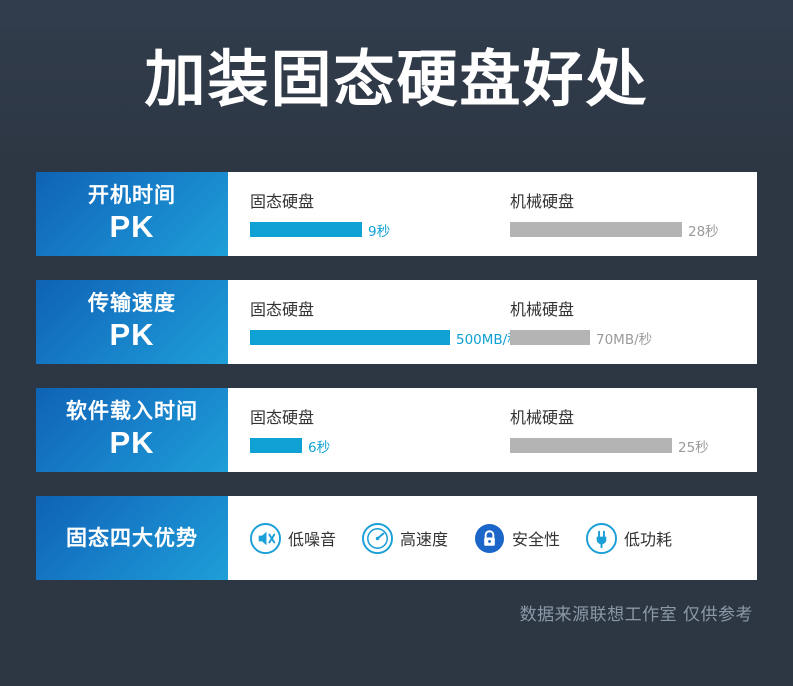 The image size is (793, 686). I want to click on footnote: 数据来源联想工作室 仅供参考, so click(636, 615).